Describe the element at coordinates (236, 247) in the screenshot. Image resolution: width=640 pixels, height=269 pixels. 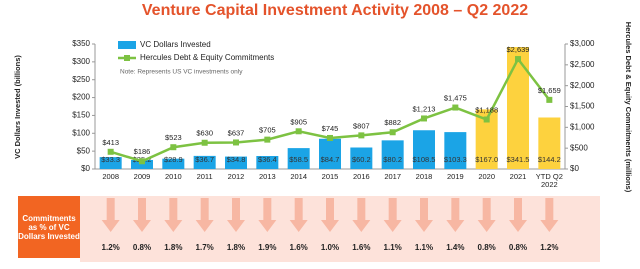
I see `ratio-value: 1.8%` at that location.